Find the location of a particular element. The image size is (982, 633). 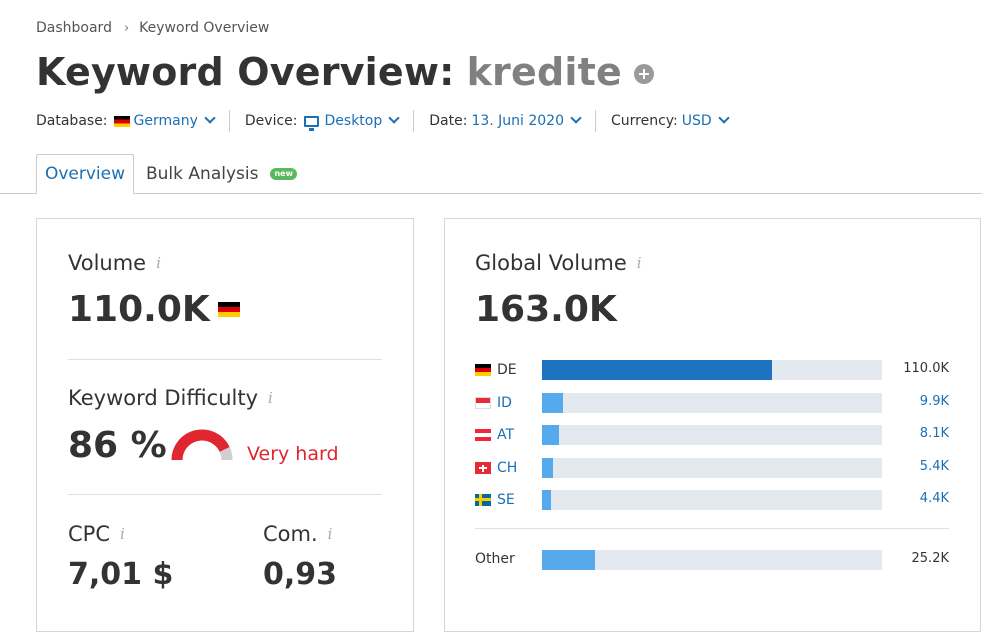

page-title-text: Keyword Overview: is located at coordinates (245, 72).